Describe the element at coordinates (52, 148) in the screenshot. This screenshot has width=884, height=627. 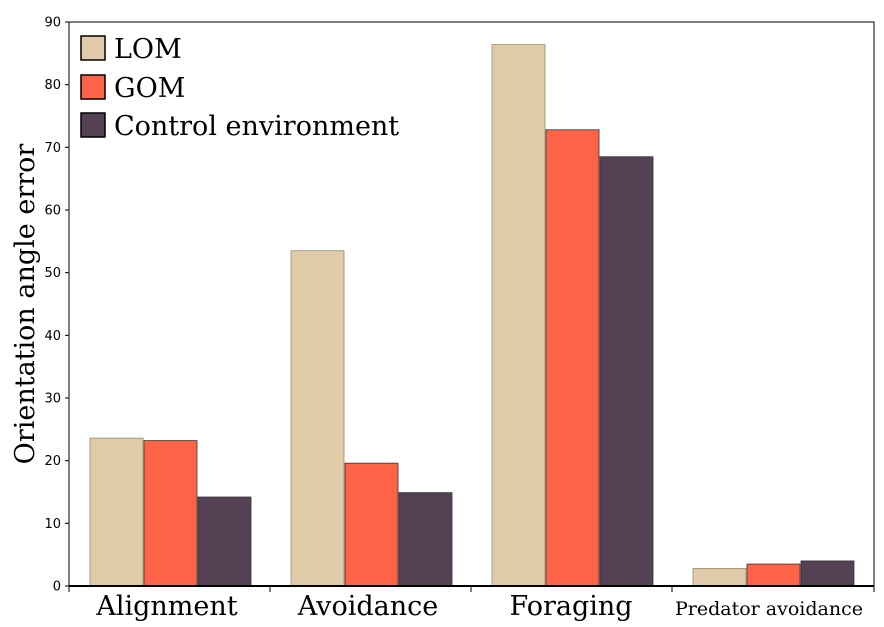
I see `y-tick-label: 70` at that location.